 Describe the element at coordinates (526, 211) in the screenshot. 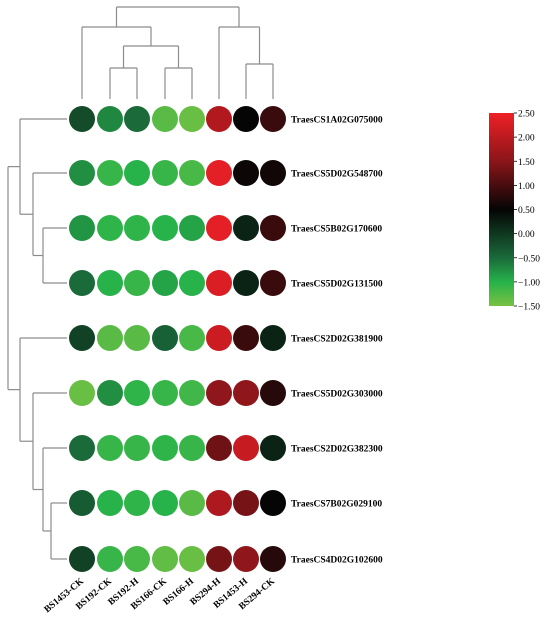

I see `colorbar-tick-label: 0.50` at that location.